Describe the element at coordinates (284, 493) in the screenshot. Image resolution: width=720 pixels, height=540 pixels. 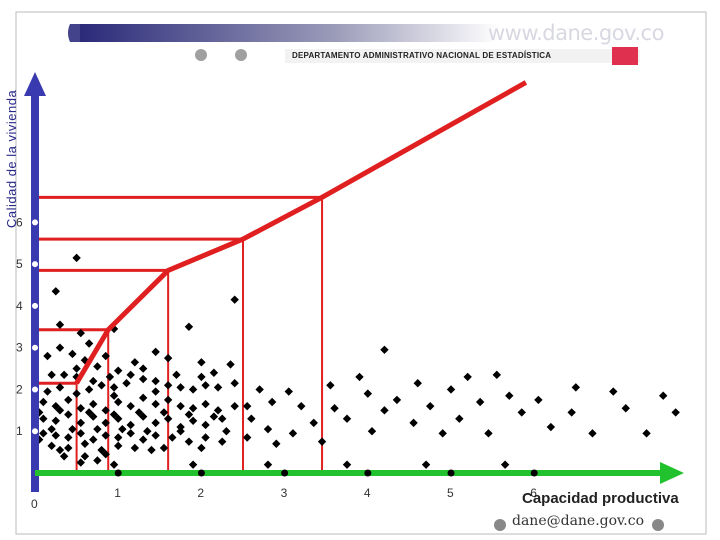
I see `x-tick-label: 3` at that location.